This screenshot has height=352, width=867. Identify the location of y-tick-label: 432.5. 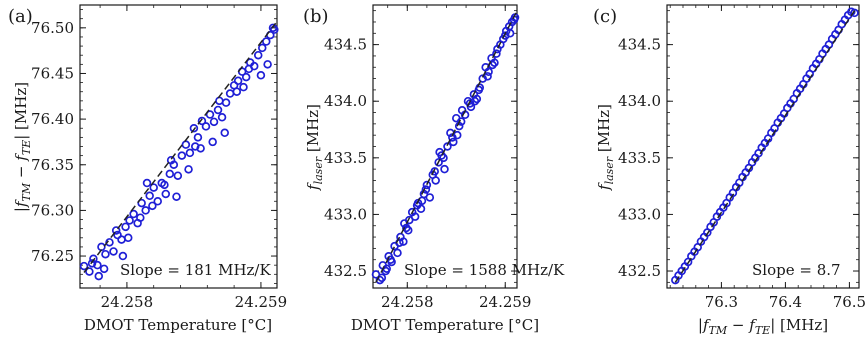
(345, 271).